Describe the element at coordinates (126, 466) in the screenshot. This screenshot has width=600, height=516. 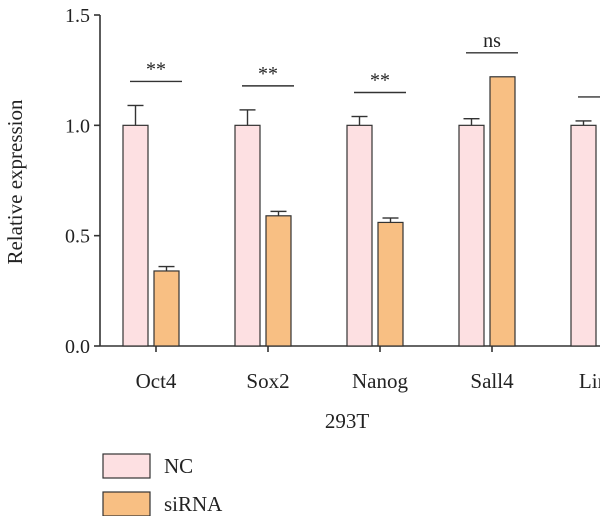
I see `legend-swatch-nc` at that location.